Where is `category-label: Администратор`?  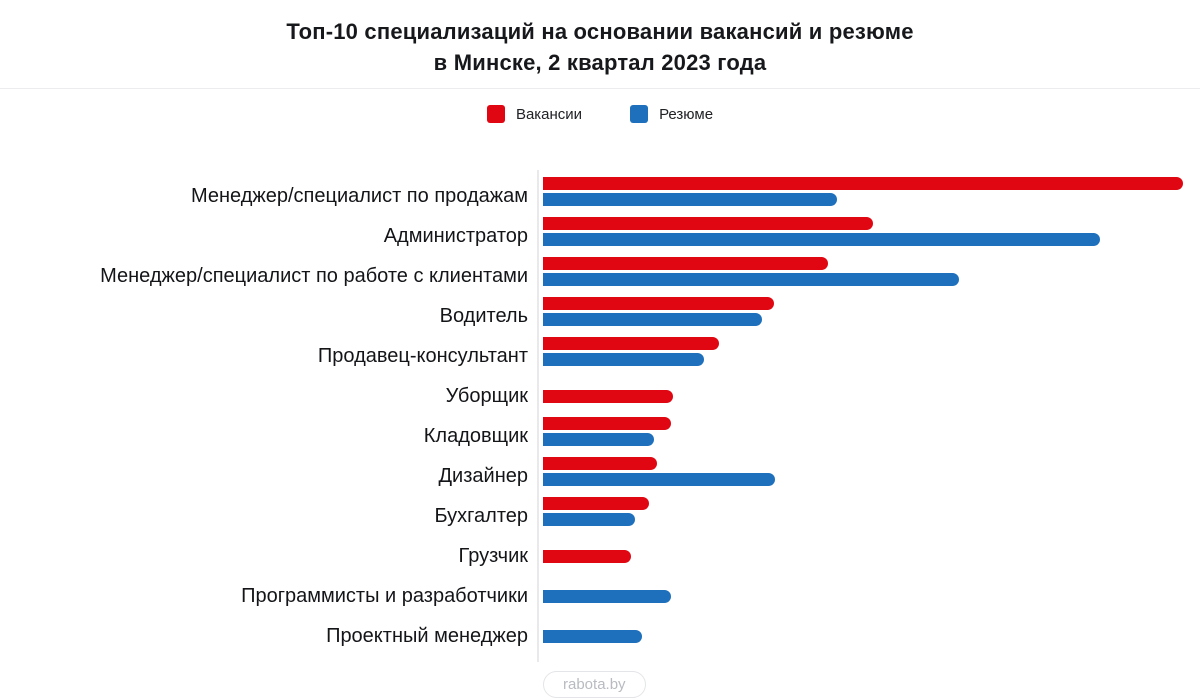
category-label: Администратор is located at coordinates (455, 236).